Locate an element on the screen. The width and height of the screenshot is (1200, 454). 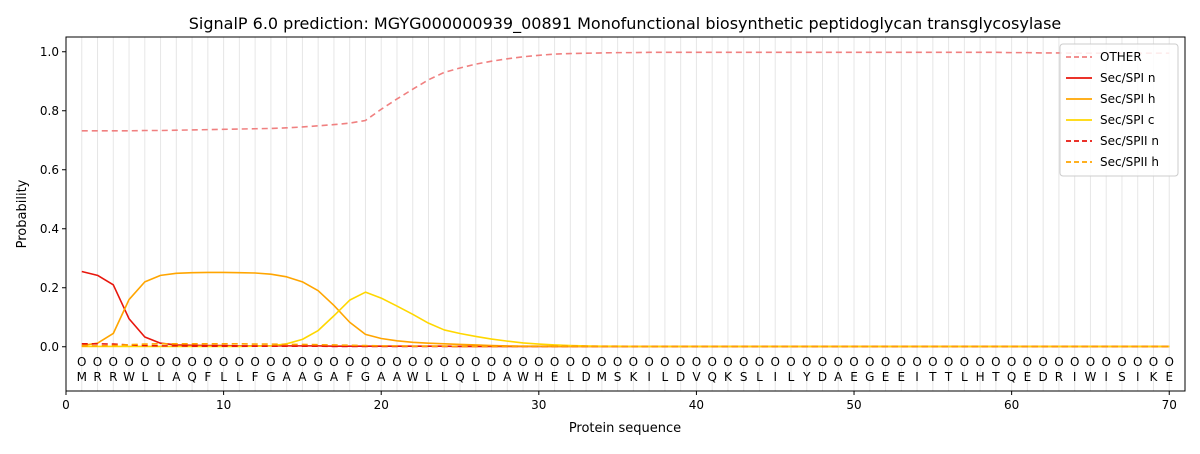
residue-label: T is located at coordinates (948, 377).